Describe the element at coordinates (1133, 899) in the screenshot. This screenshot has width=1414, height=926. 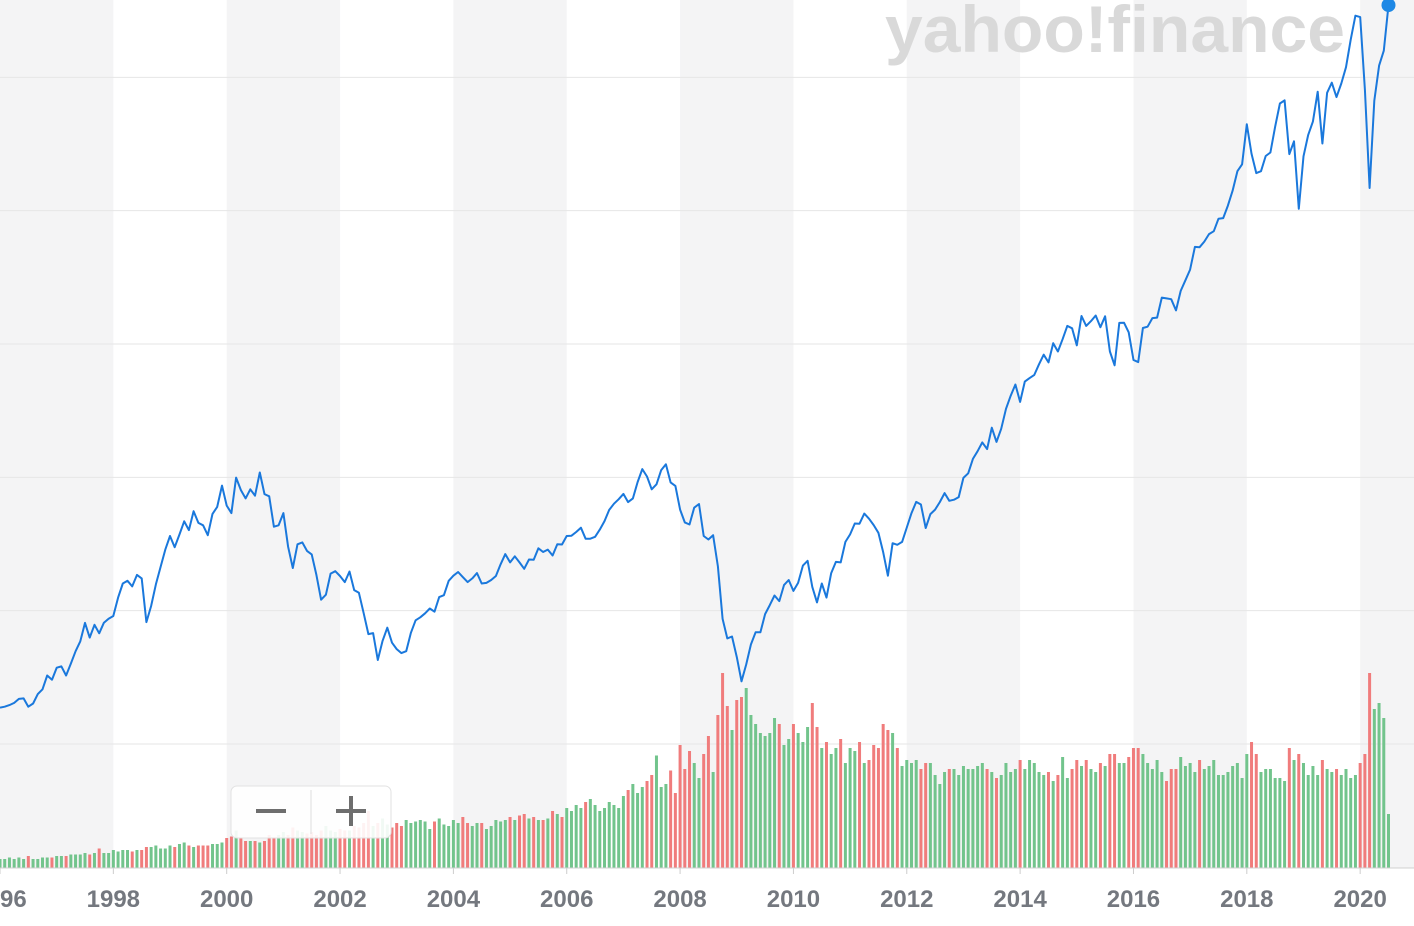
I see `x-tick-label: 2016` at that location.